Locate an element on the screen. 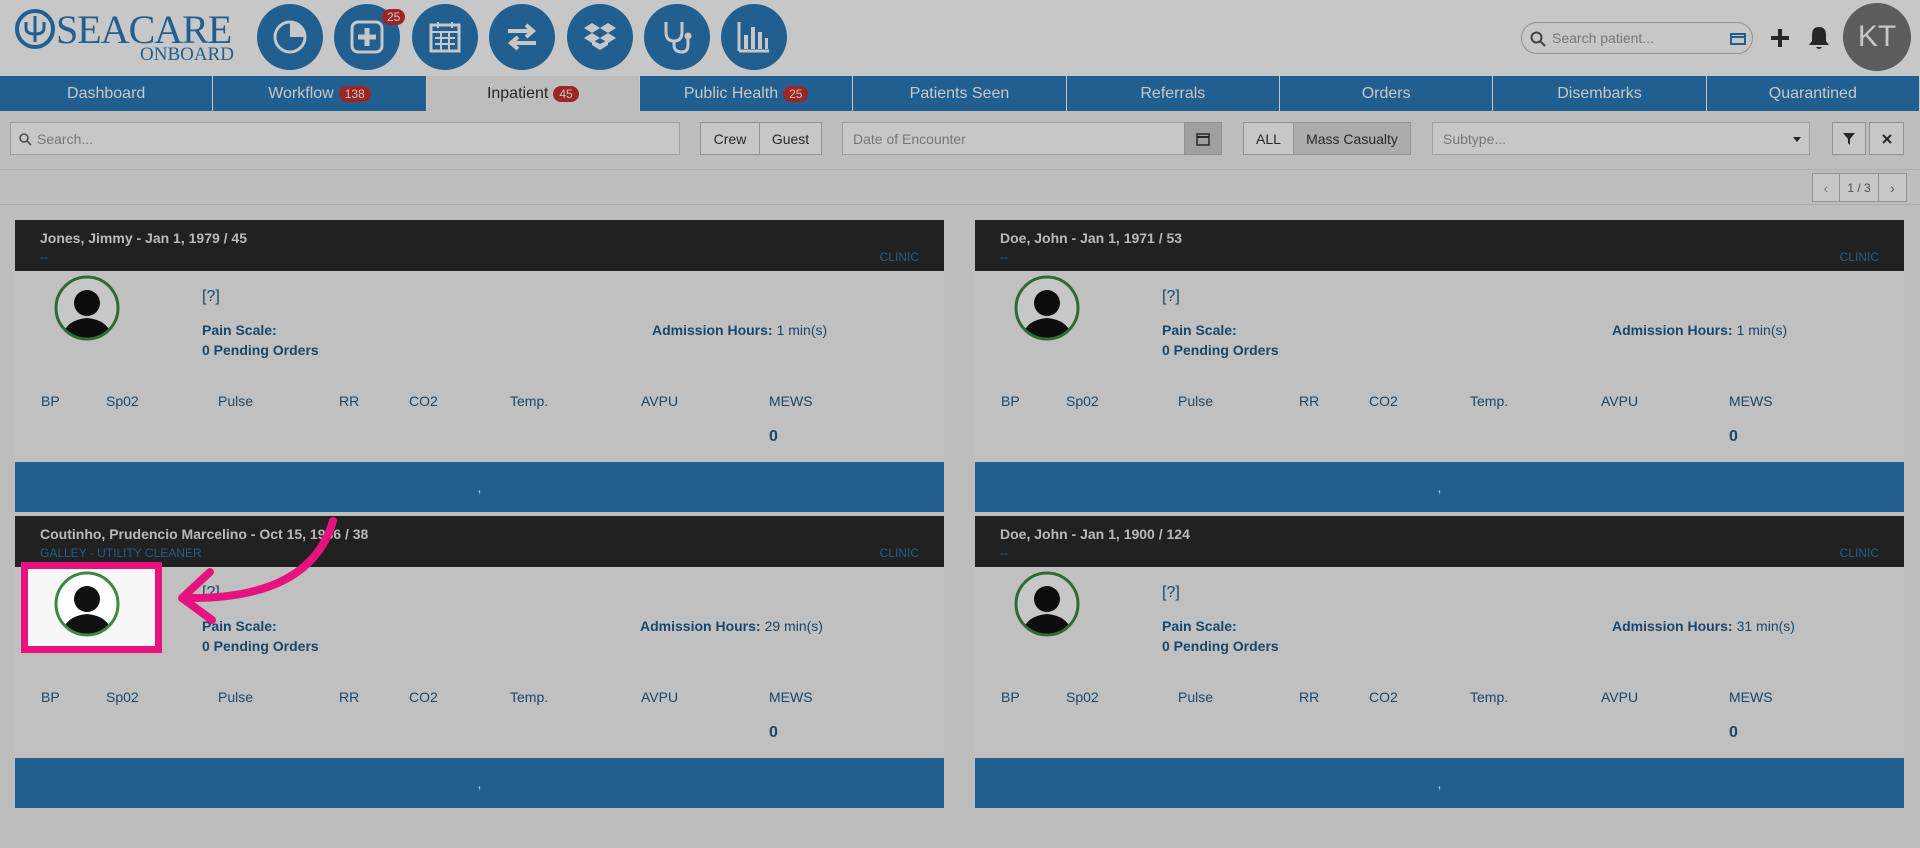  admission-value: 29 min(s) is located at coordinates (793, 626).